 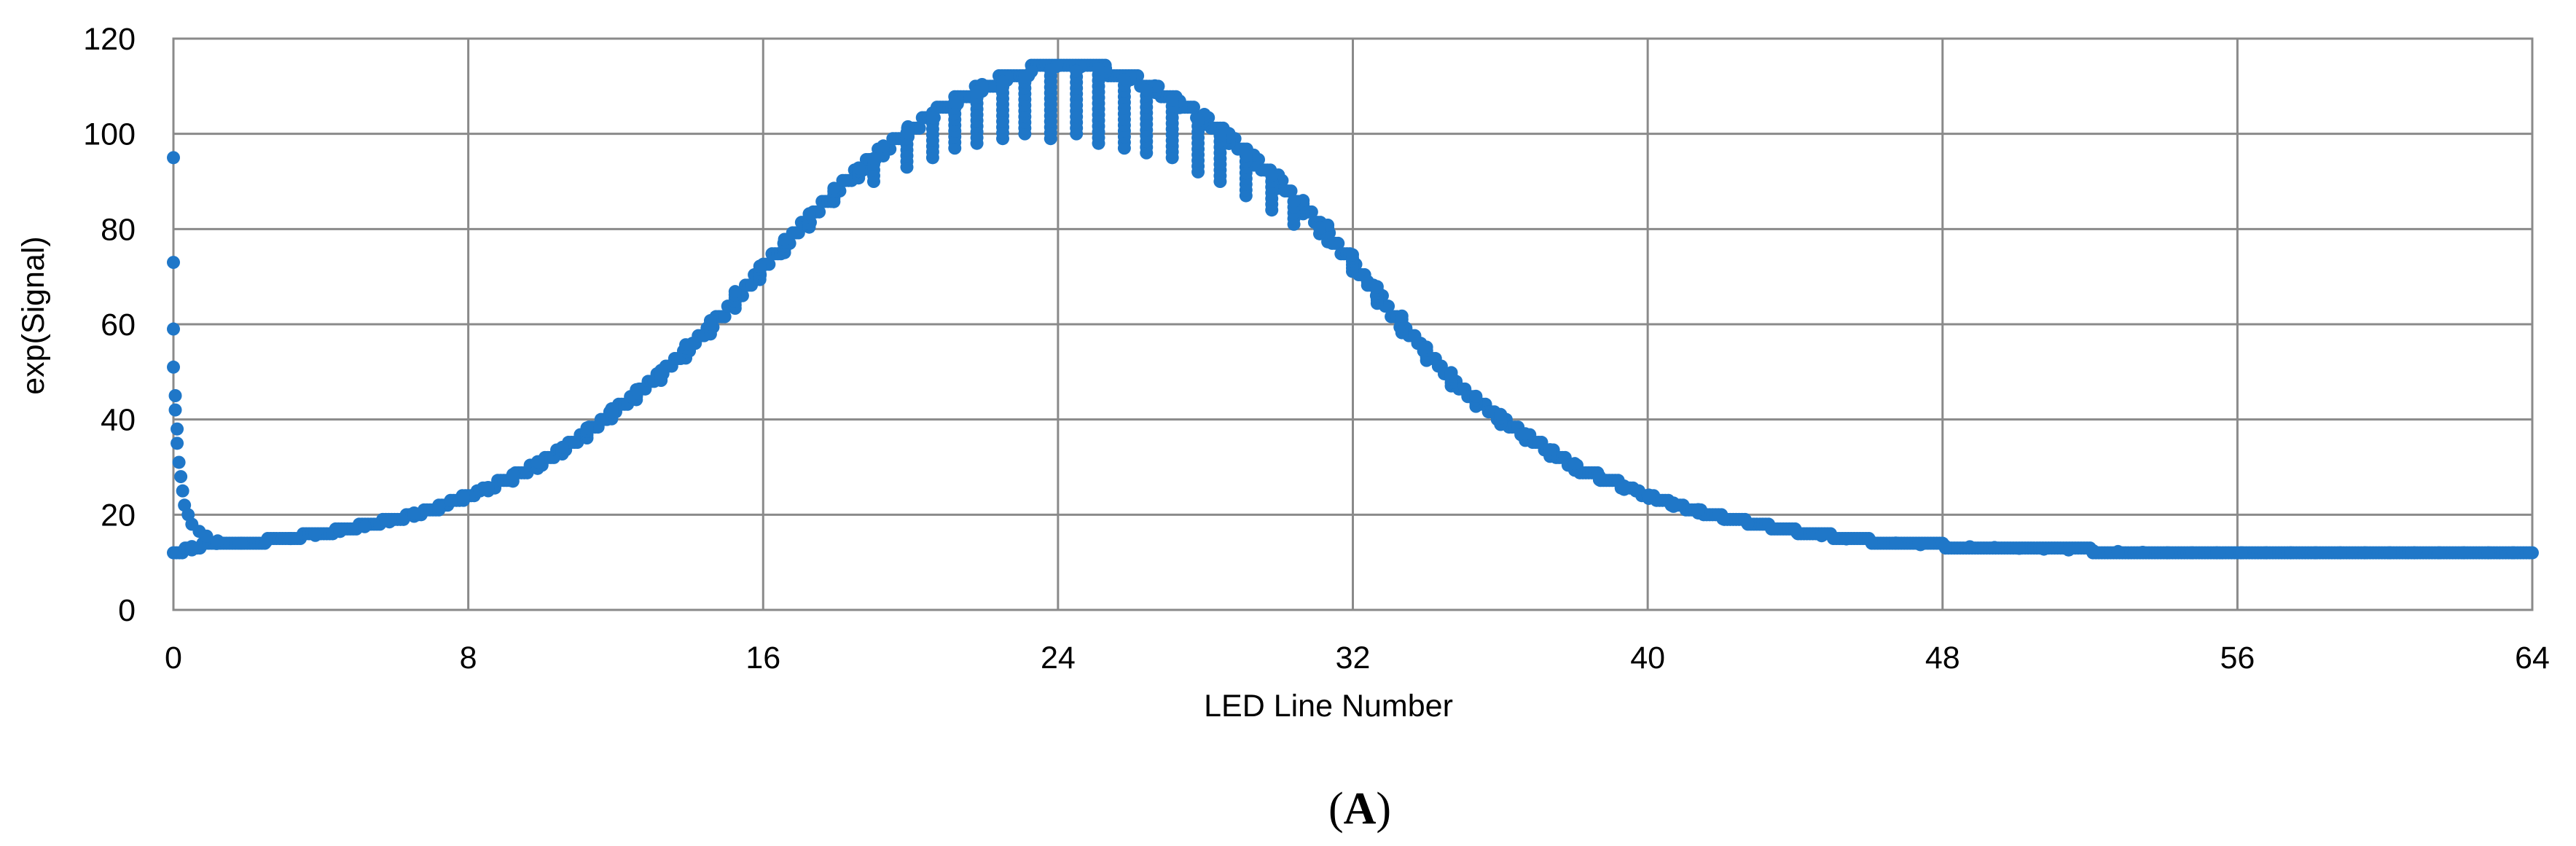 I want to click on y-tick-label: 100, so click(x=109, y=134).